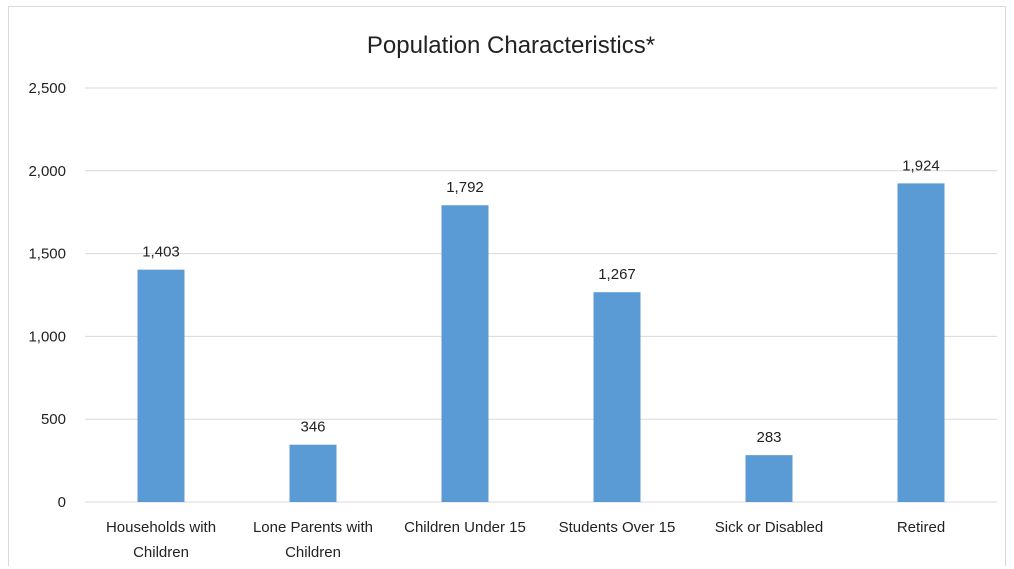 The height and width of the screenshot is (569, 1014). What do you see at coordinates (465, 527) in the screenshot?
I see `category-label: Children Under 15` at bounding box center [465, 527].